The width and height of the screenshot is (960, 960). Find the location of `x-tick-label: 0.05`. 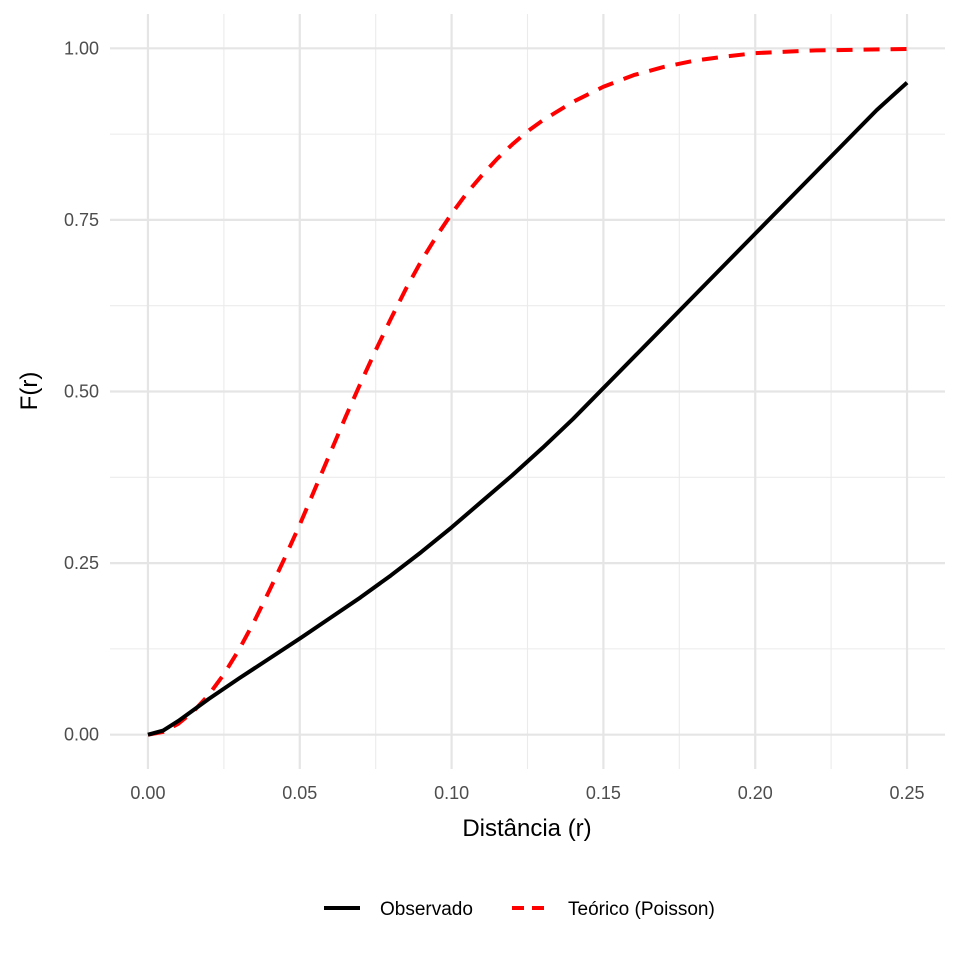

x-tick-label: 0.05 is located at coordinates (299, 793).